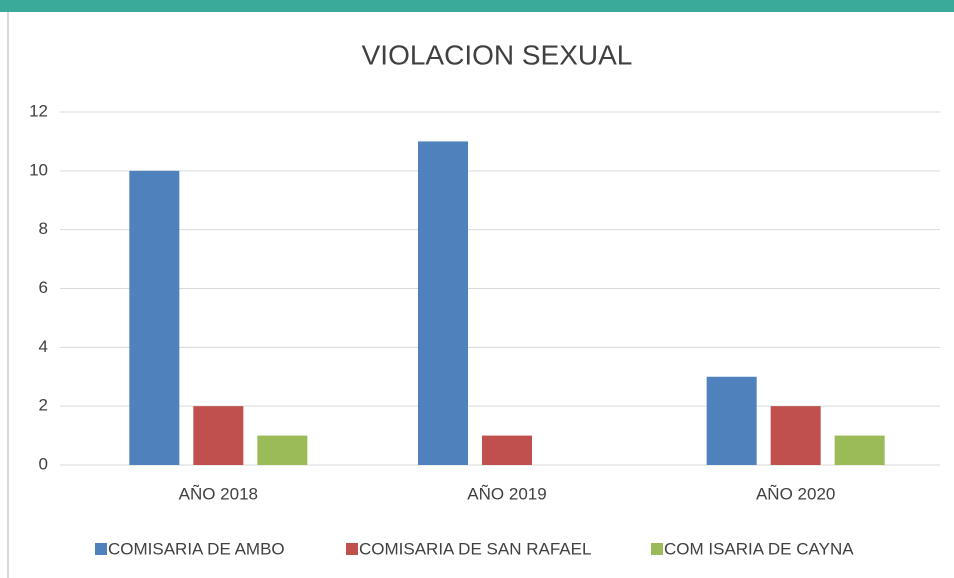 The width and height of the screenshot is (954, 578). Describe the element at coordinates (795, 493) in the screenshot. I see `x-tick-label: AÑO 2020` at that location.